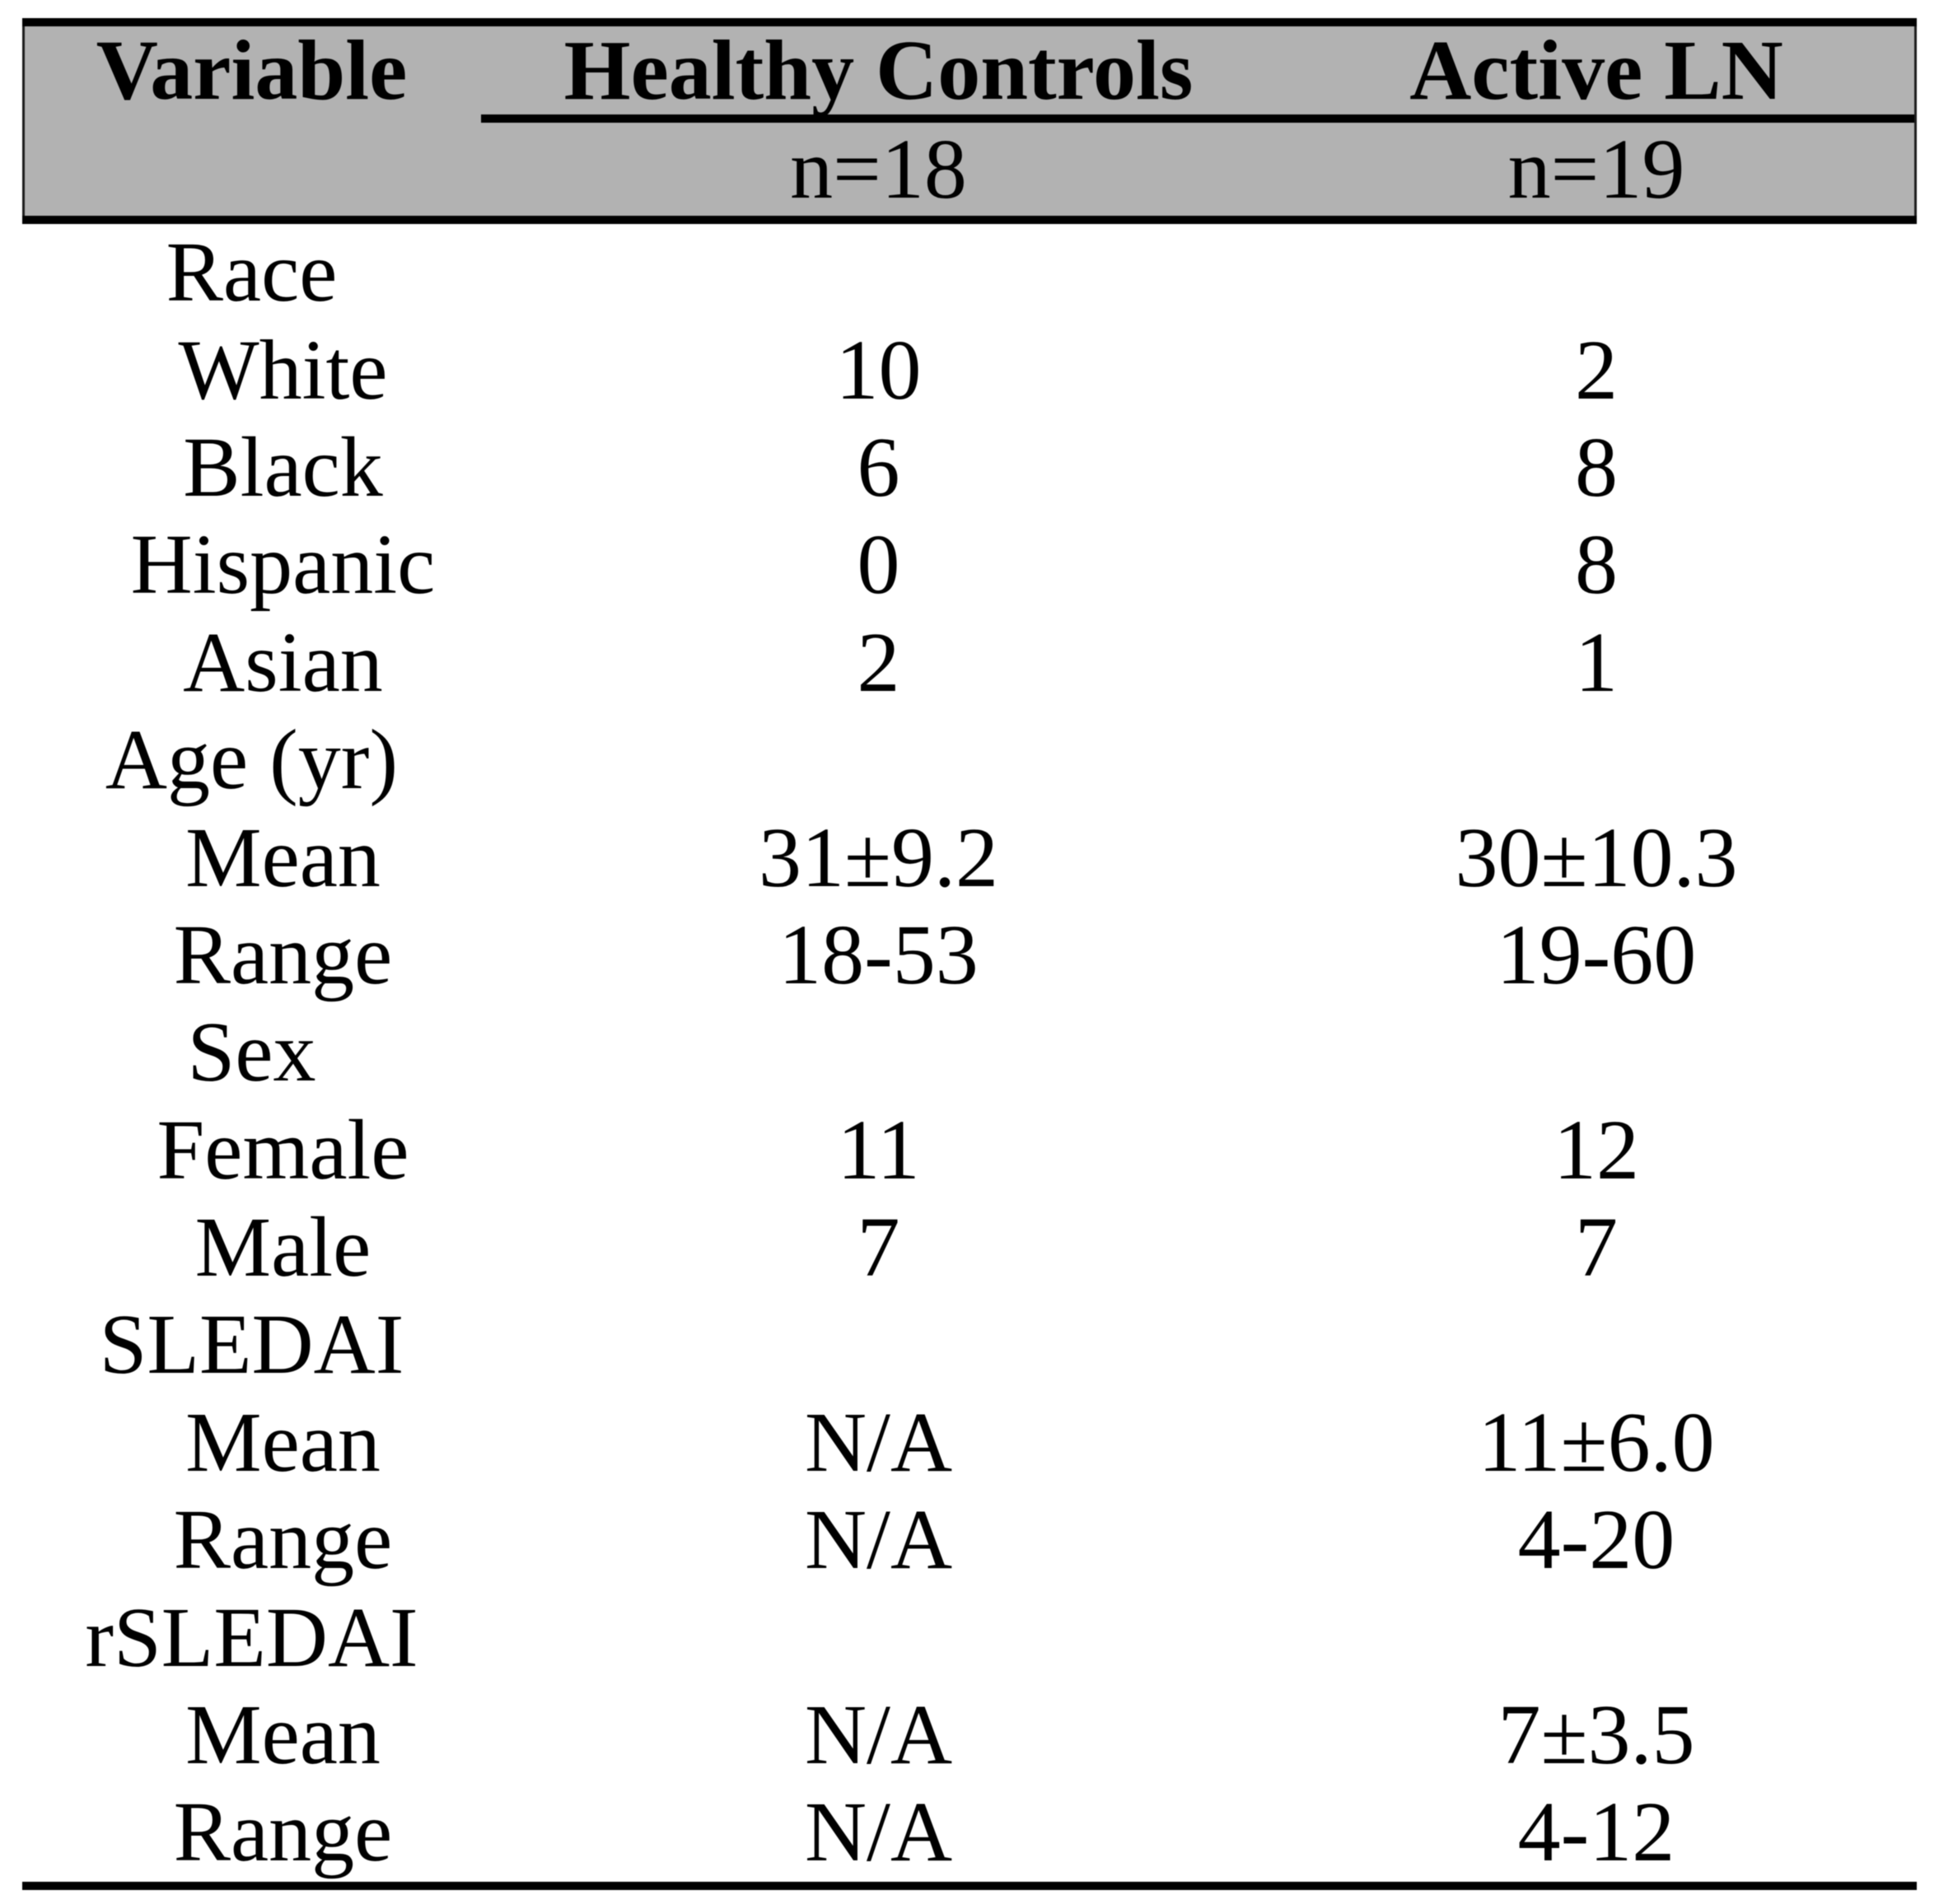  Describe the element at coordinates (969, 169) in the screenshot. I see `header-n-row: n=18 n=19` at that location.